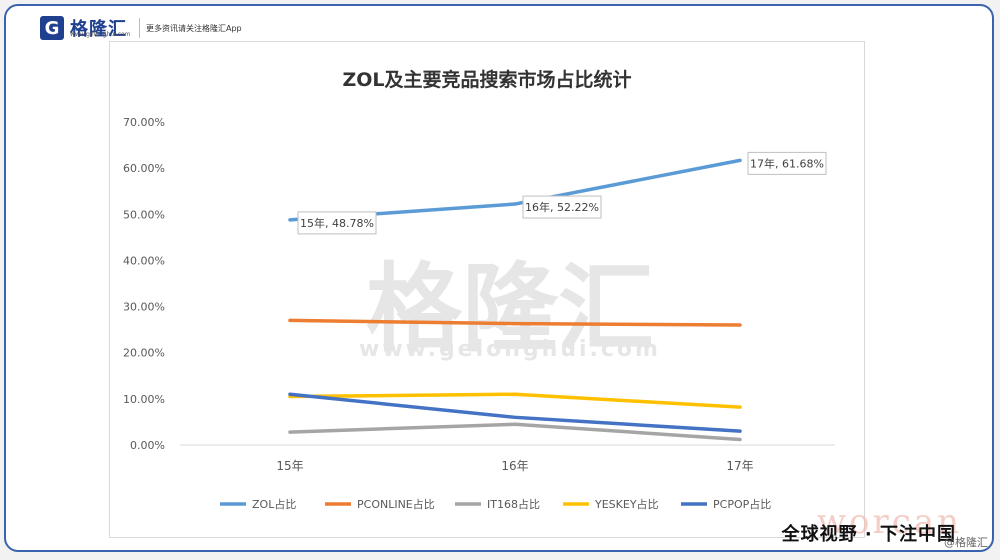  I want to click on brand-name: 格隆汇, so click(98, 29).